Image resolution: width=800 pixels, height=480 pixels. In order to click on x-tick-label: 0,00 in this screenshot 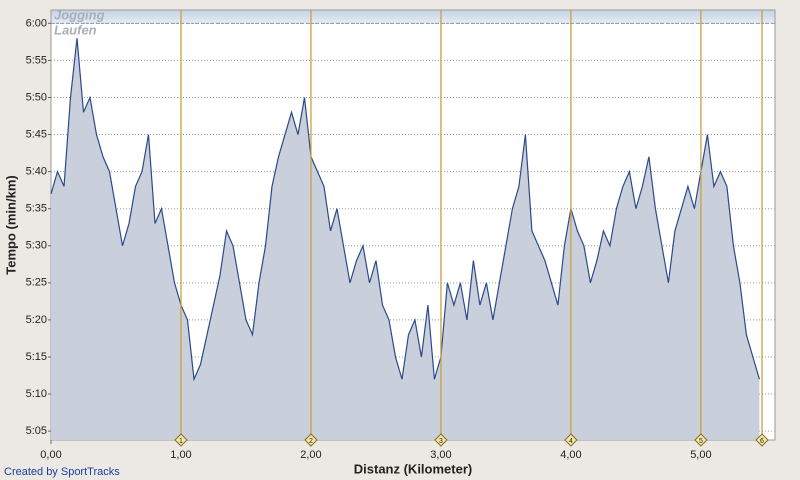, I will do `click(50, 455)`.